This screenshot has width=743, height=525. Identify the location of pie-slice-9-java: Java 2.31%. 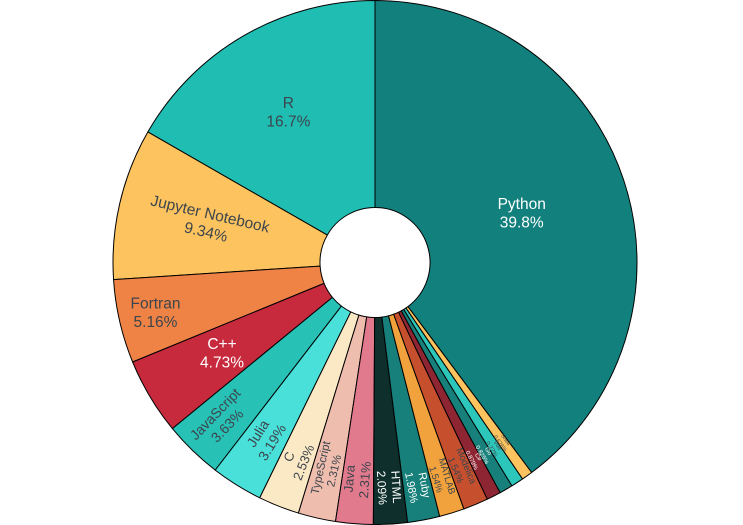
(355, 420).